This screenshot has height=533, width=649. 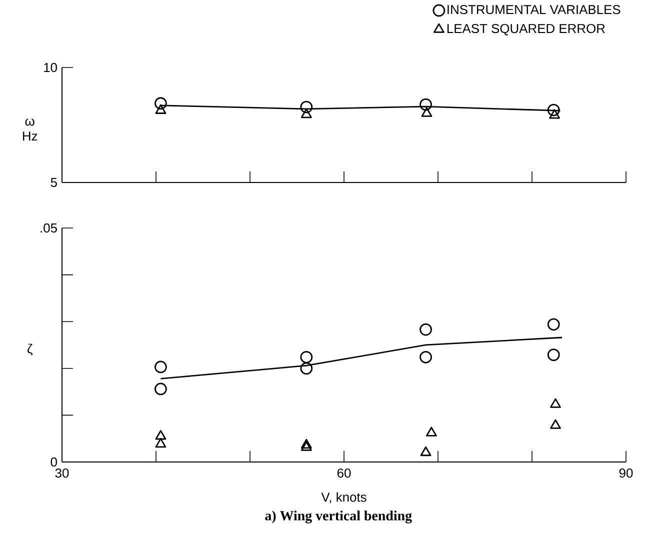 I want to click on x-tick-label: 60, so click(x=344, y=473).